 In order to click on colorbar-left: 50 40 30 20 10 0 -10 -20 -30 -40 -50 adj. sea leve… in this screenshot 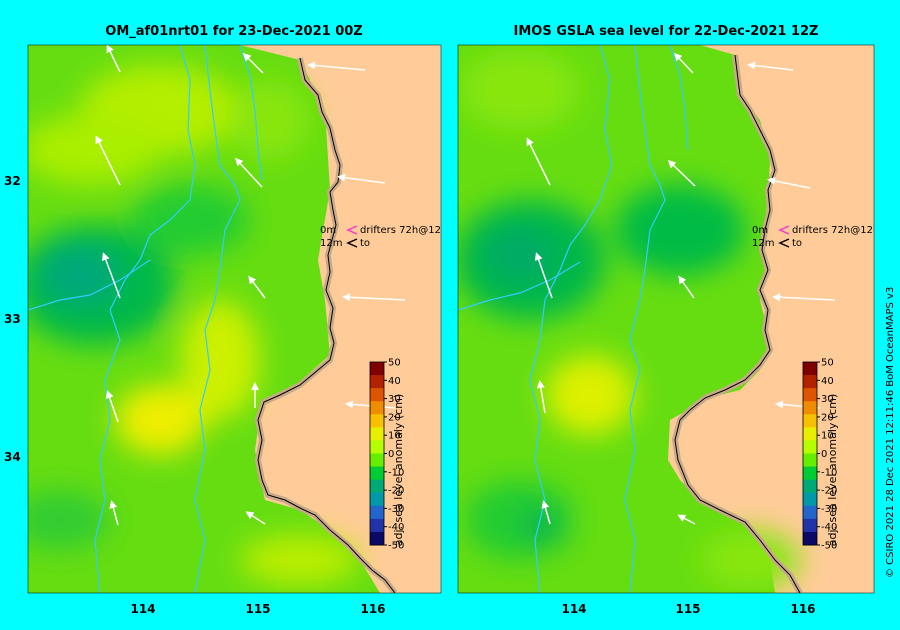, I will do `click(387, 455)`.